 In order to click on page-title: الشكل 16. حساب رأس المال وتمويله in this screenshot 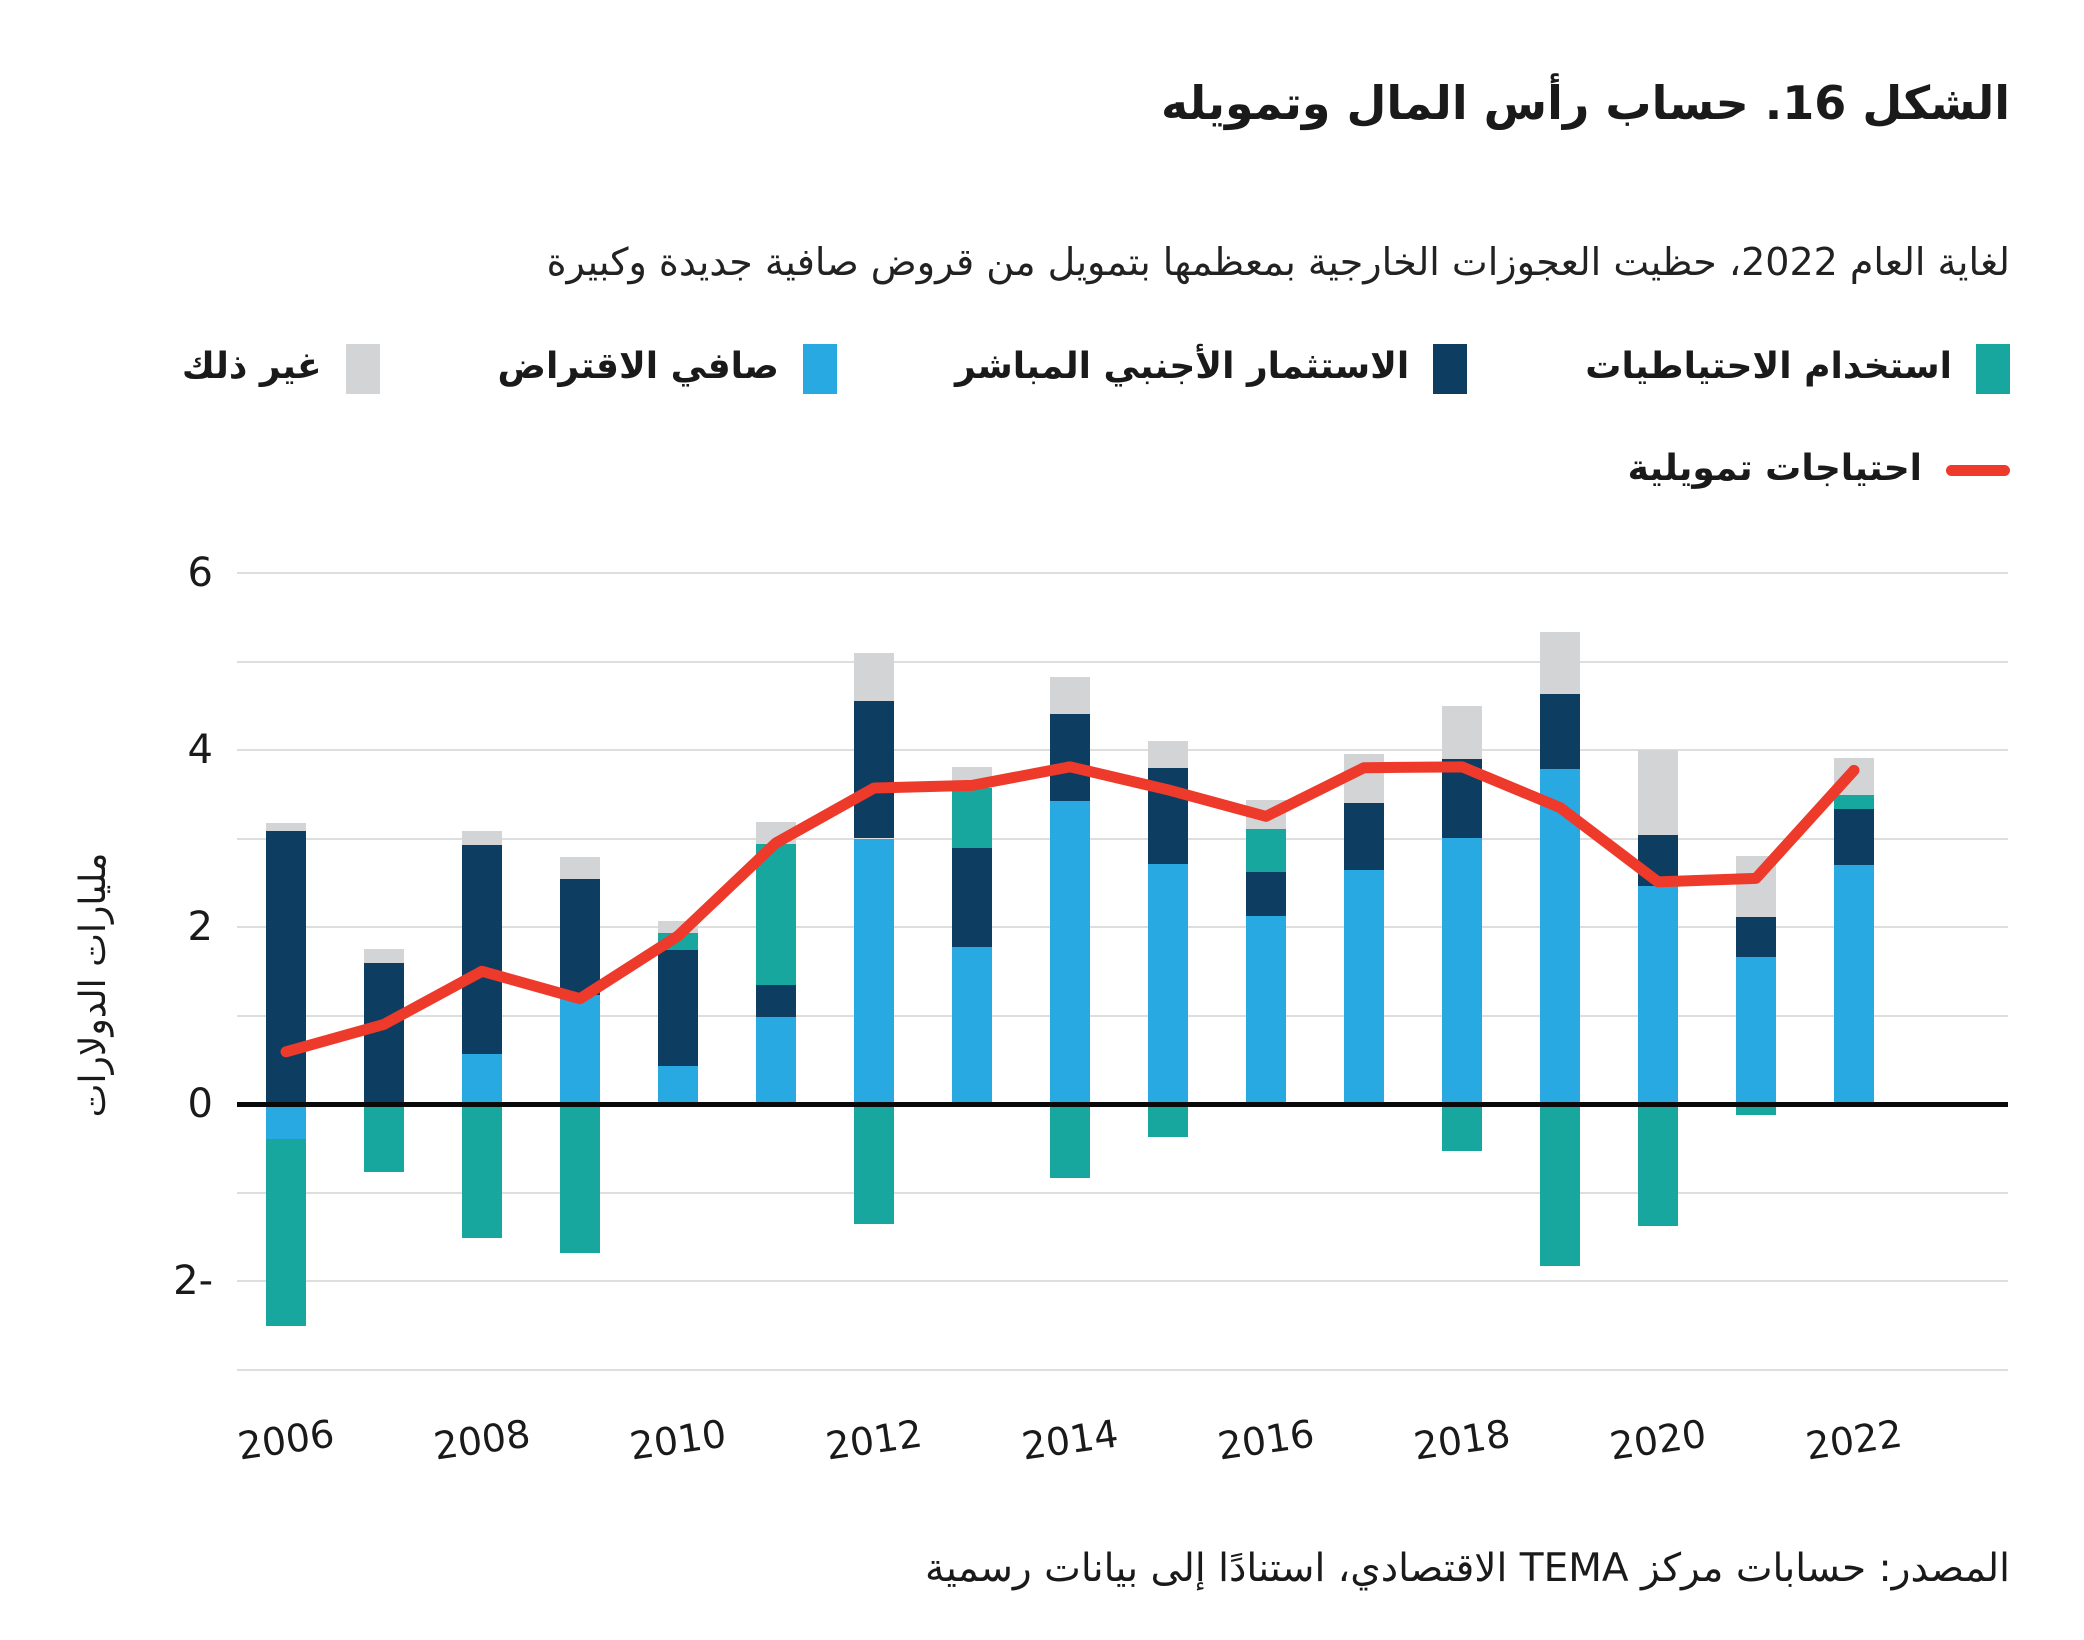, I will do `click(1585, 103)`.